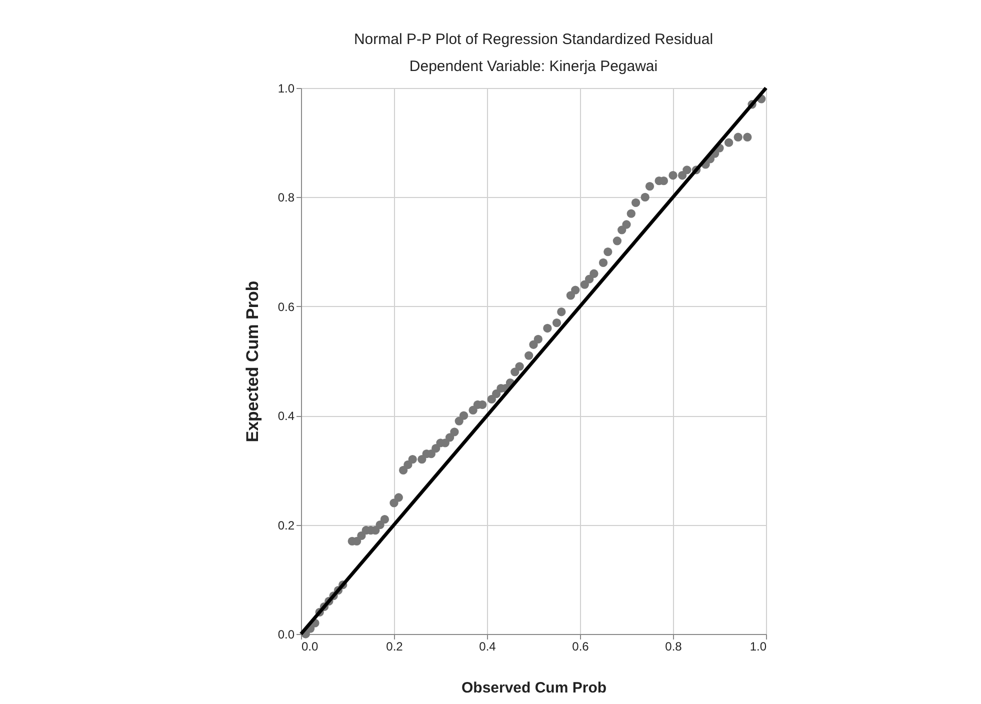 The height and width of the screenshot is (704, 981). Describe the element at coordinates (758, 647) in the screenshot. I see `x-tick-label: 1.0` at that location.